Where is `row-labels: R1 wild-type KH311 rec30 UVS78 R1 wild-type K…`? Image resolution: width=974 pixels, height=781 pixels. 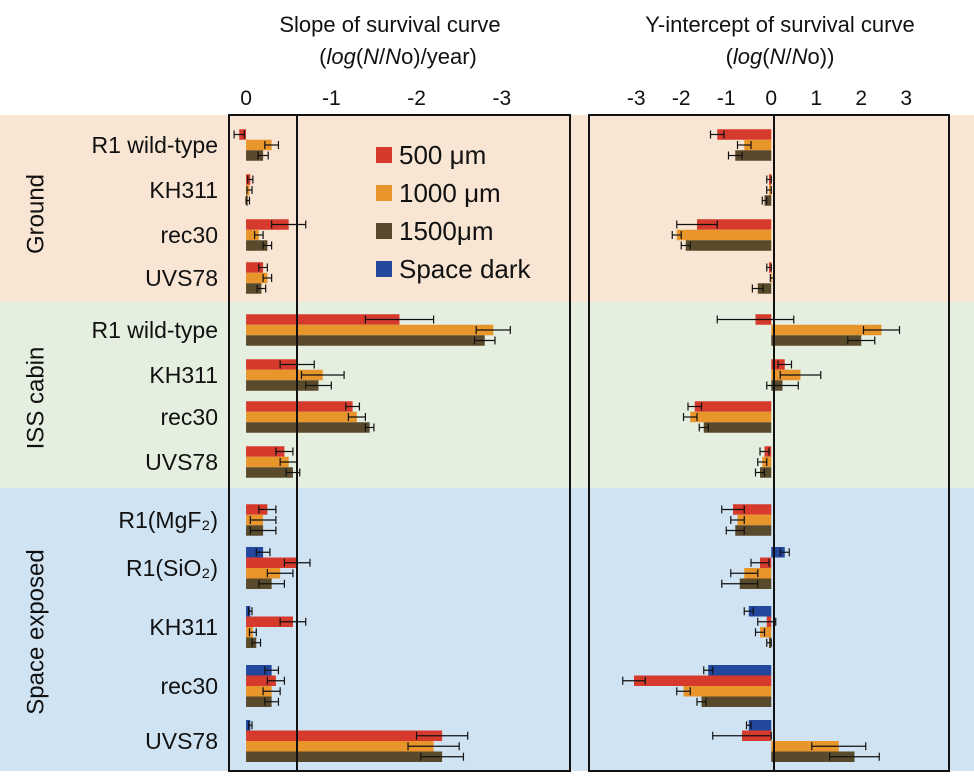
row-labels: R1 wild-type KH311 rec30 UVS78 R1 wild-type K… is located at coordinates (154, 443).